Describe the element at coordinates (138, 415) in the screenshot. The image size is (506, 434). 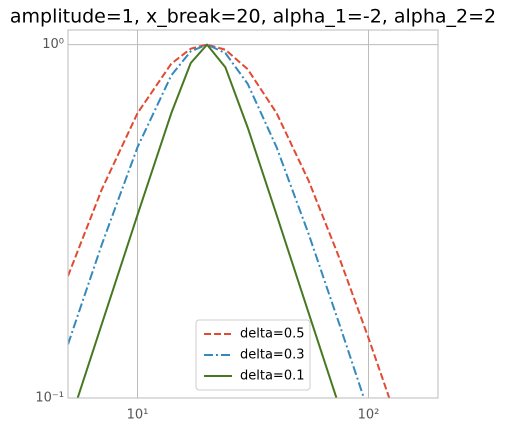
I see `x-tick-label: 10¹` at that location.